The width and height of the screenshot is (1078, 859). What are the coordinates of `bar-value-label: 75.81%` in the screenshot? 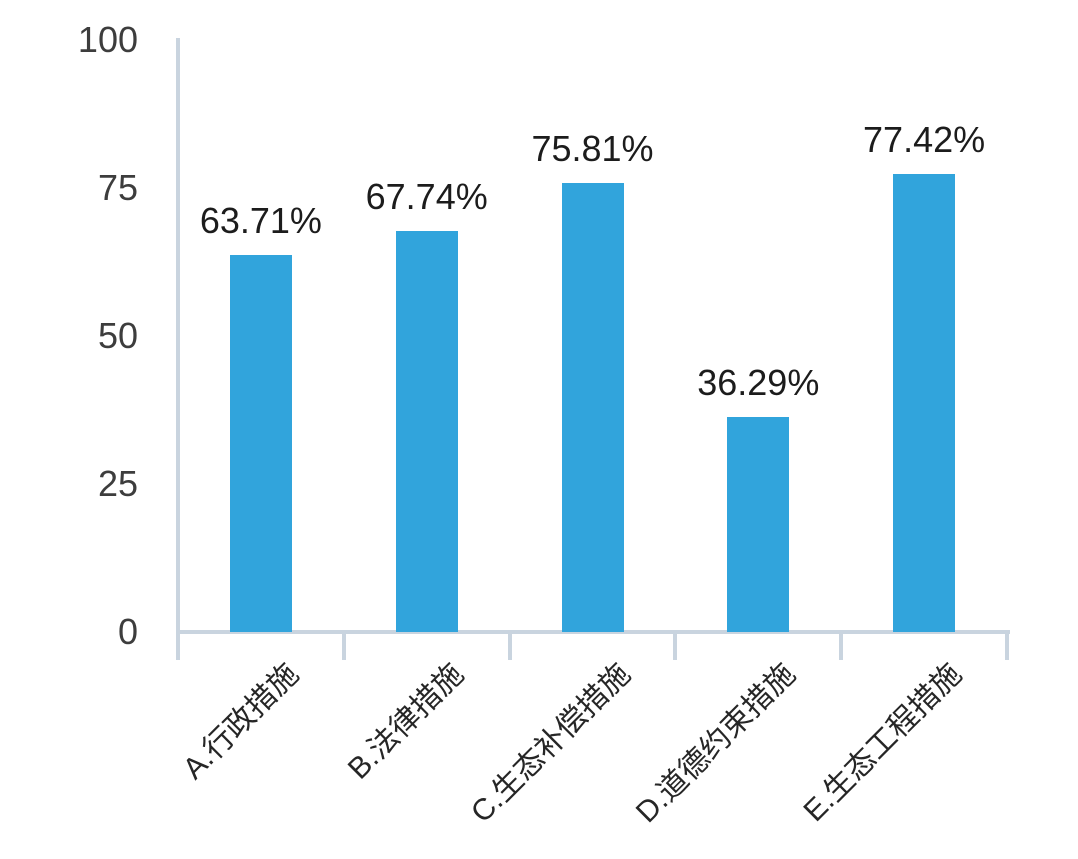 It's located at (592, 149).